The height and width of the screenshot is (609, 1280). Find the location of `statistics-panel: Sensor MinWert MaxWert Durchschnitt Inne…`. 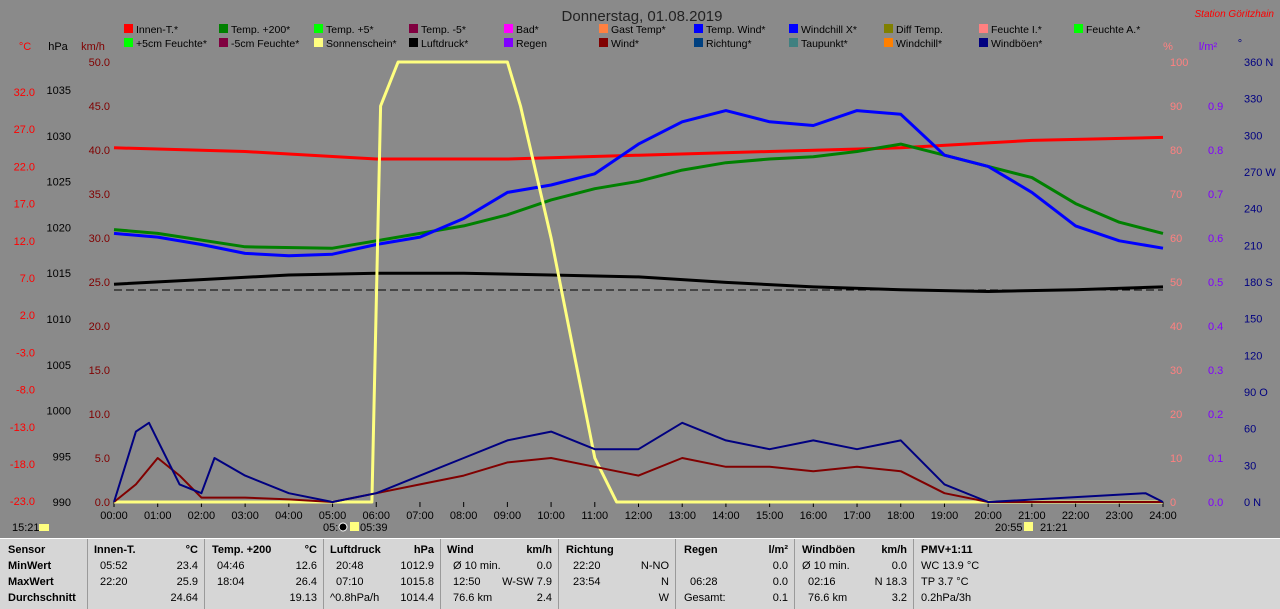

statistics-panel: Sensor MinWert MaxWert Durchschnitt Inne… is located at coordinates (640, 573).